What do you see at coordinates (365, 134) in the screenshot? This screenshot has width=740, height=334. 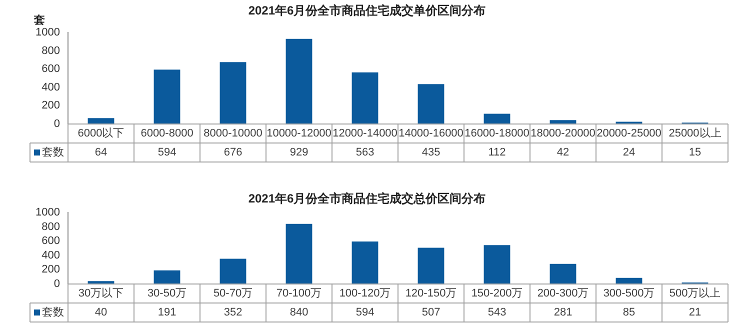 I see `x-tick-label: 12000-14000` at bounding box center [365, 134].